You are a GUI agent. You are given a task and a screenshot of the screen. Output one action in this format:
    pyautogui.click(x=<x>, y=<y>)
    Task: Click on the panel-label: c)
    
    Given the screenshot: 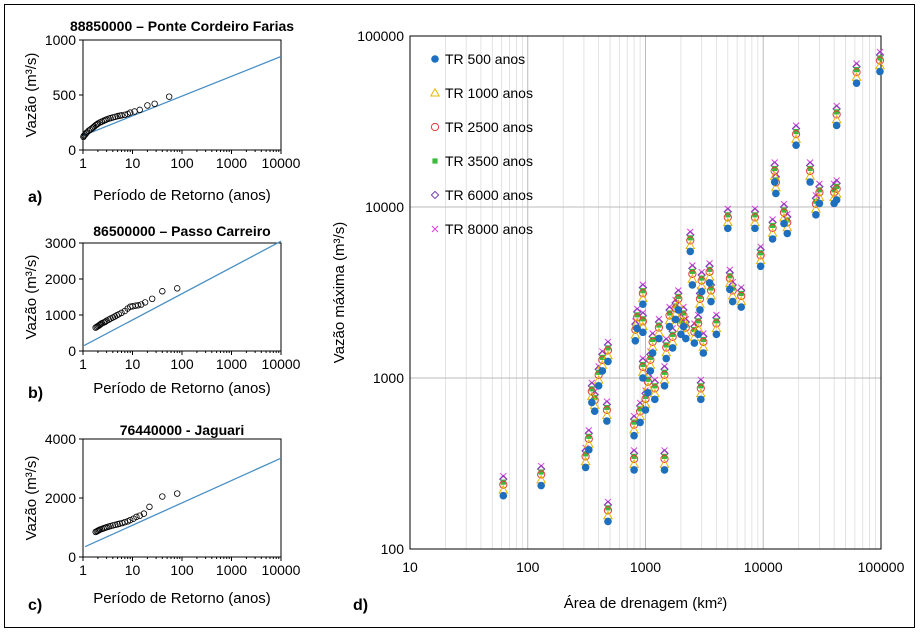 What is the action you would take?
    pyautogui.click(x=35, y=605)
    